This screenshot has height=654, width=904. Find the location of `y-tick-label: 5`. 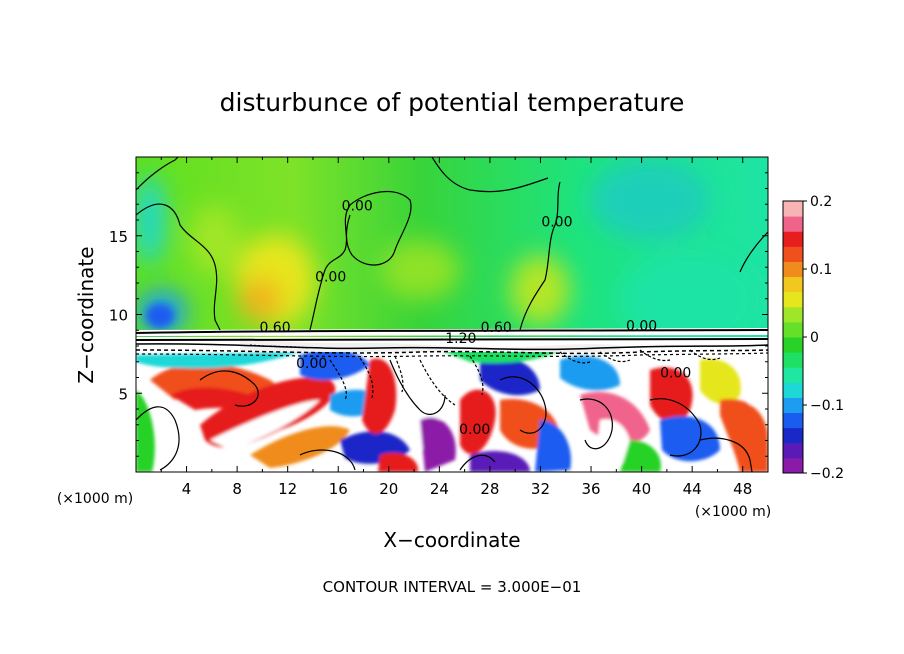

y-tick-label: 5 is located at coordinates (123, 394).